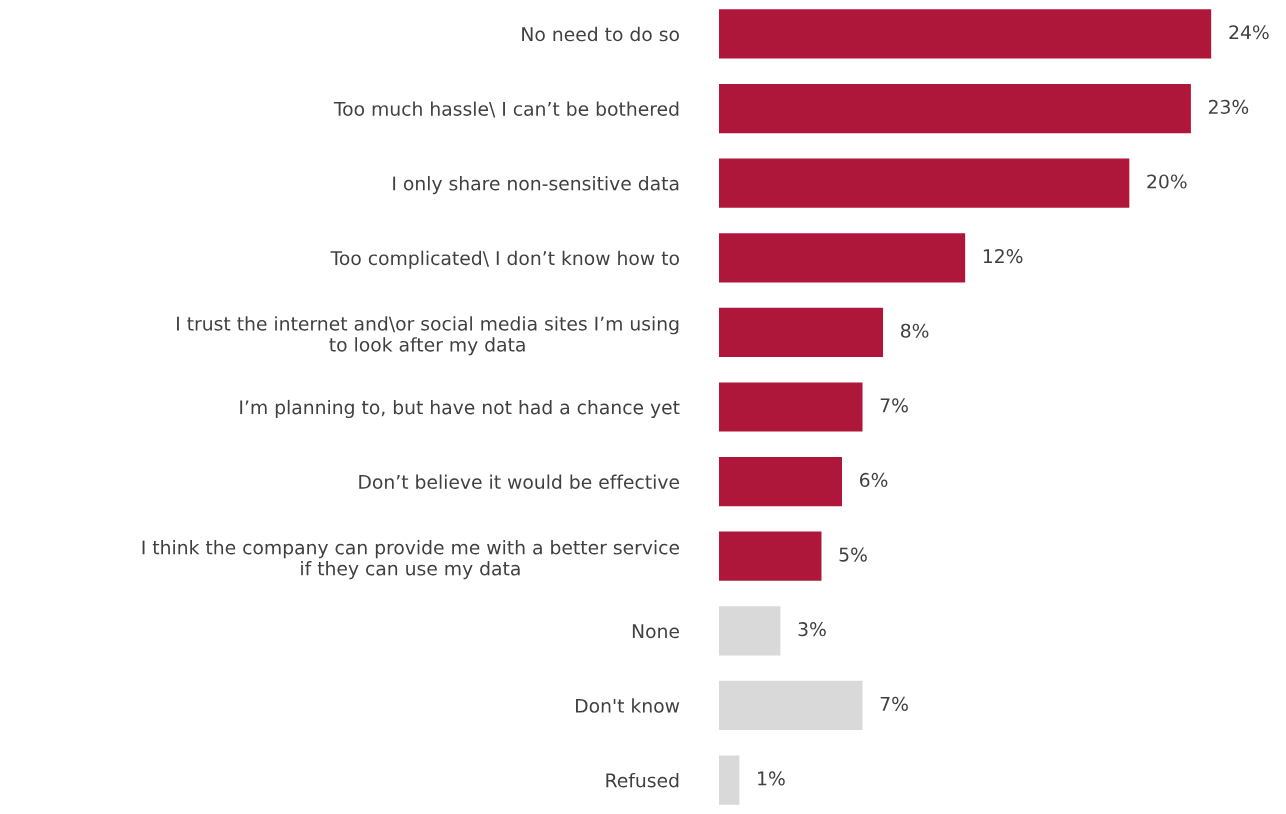  What do you see at coordinates (460, 409) in the screenshot?
I see `y-tick-label: I’m planning to, but have not had a chance yet` at bounding box center [460, 409].